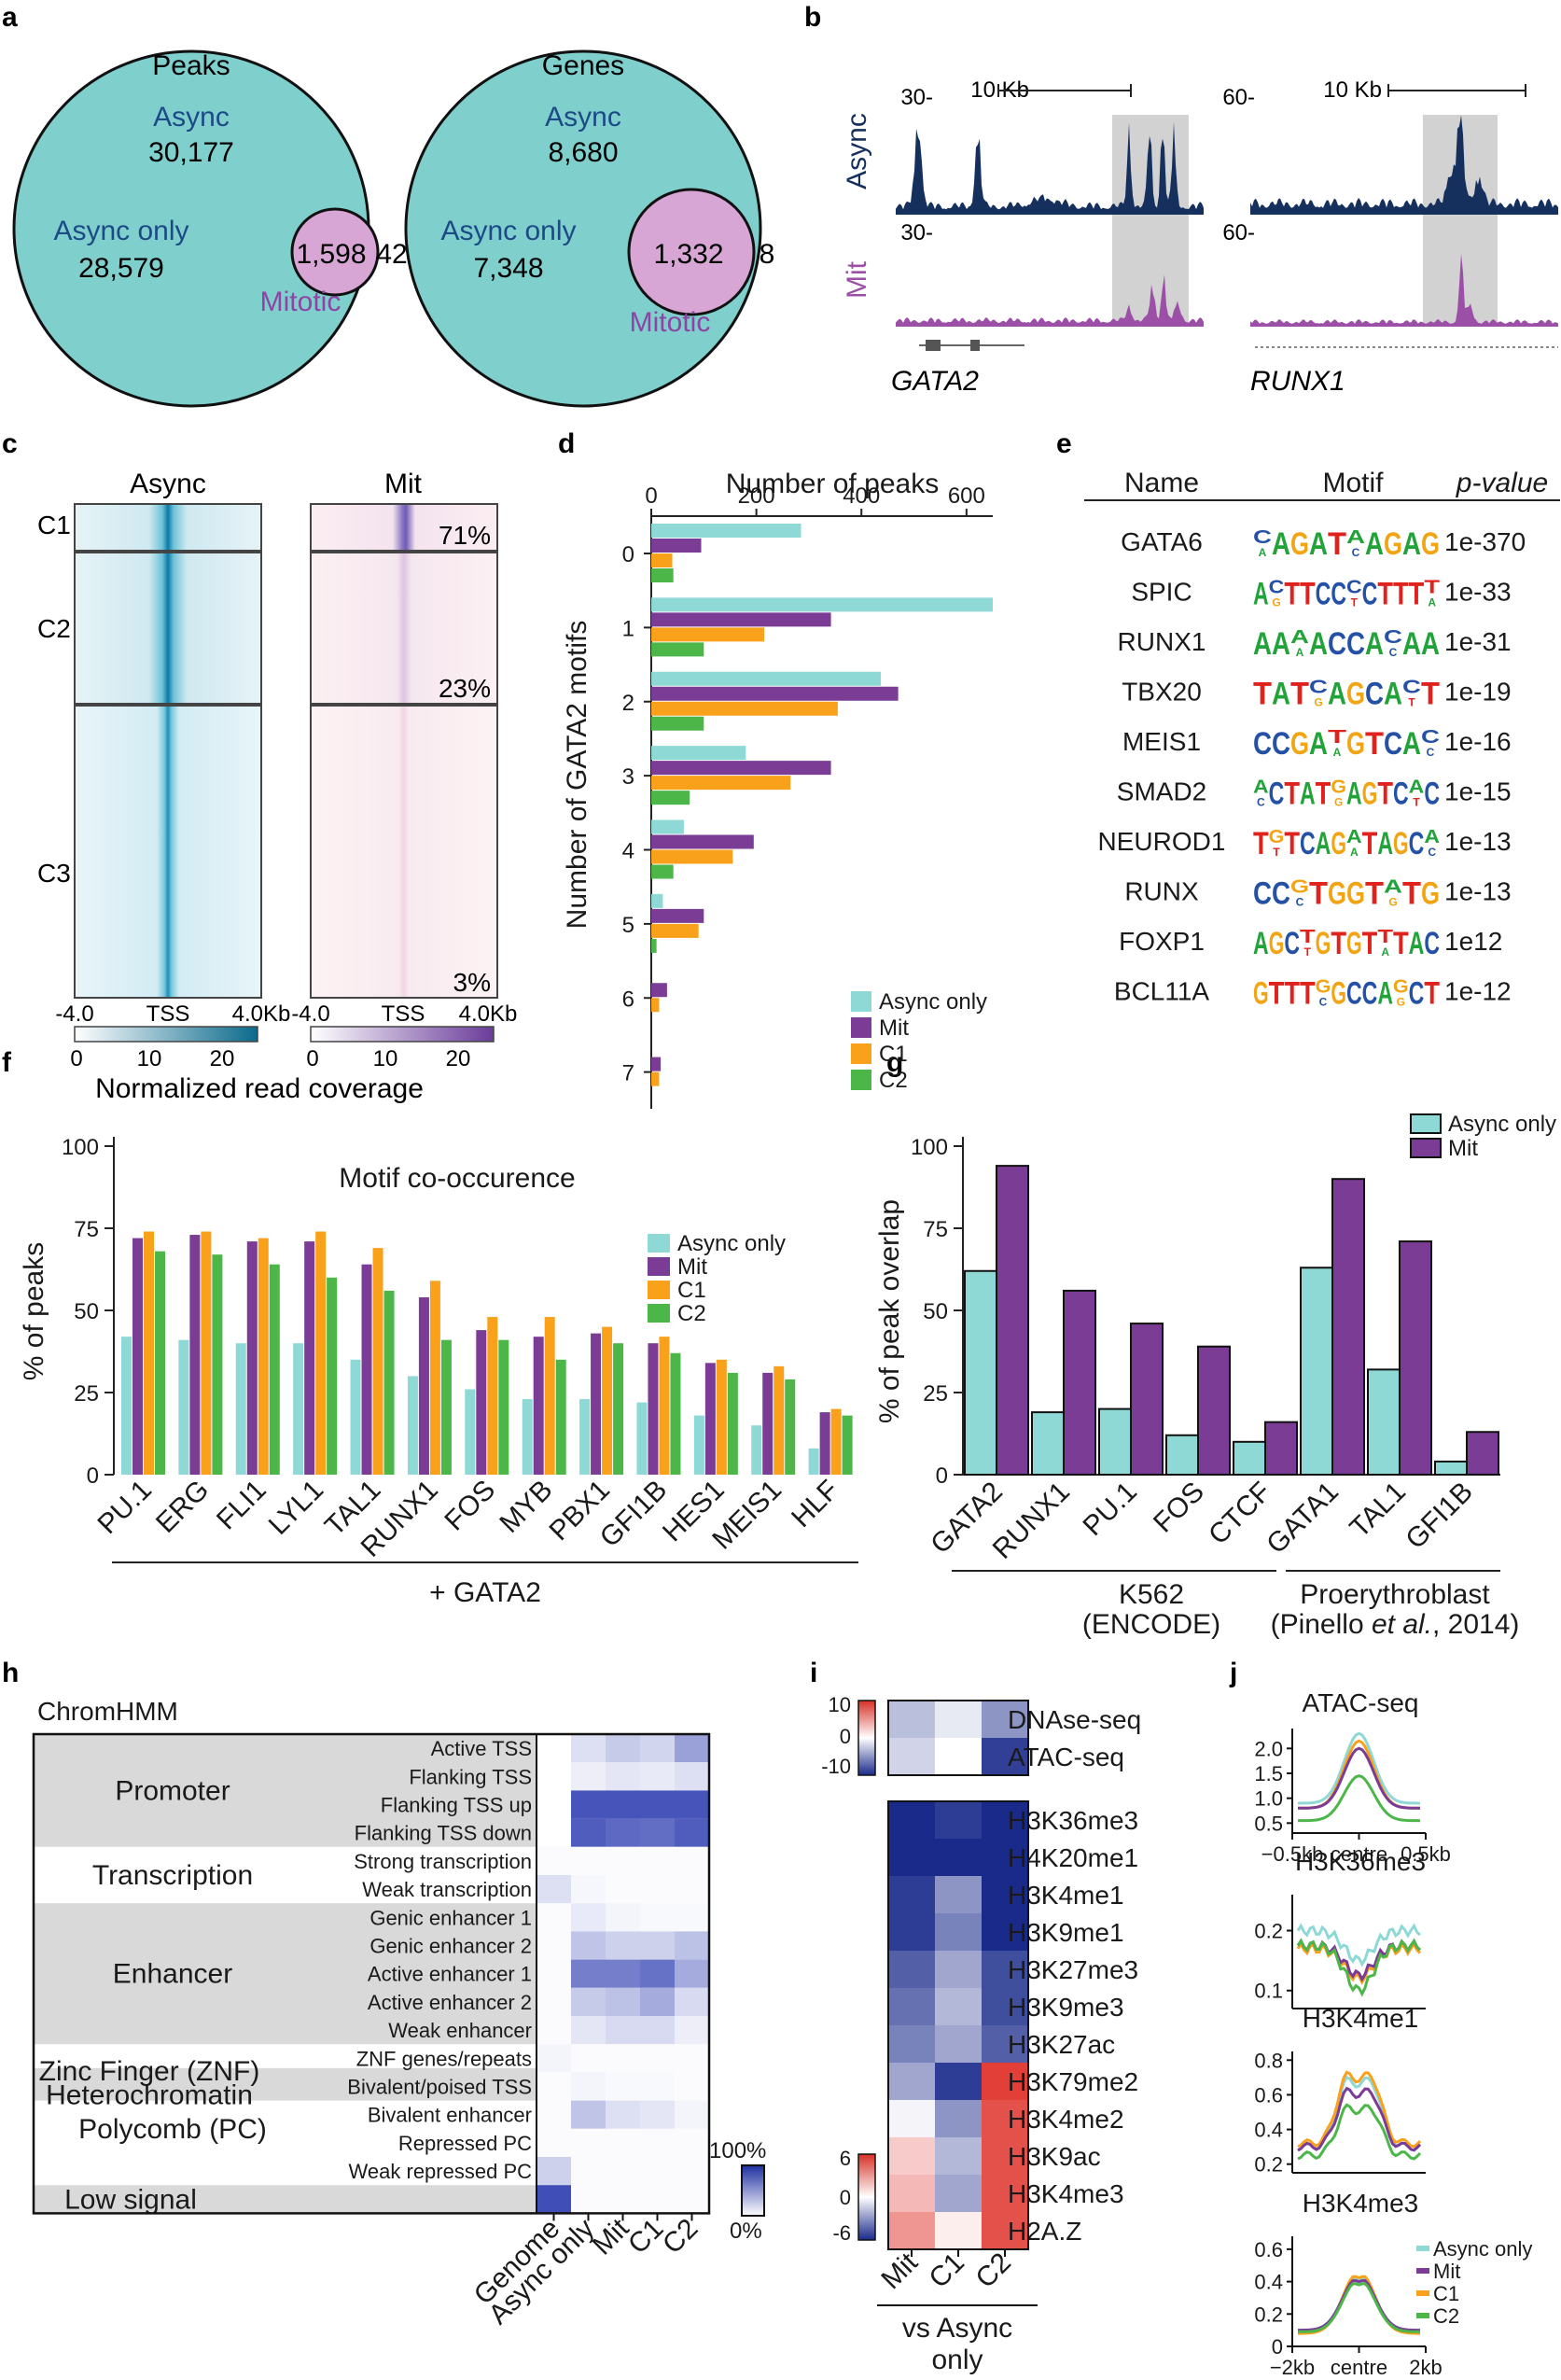 The image size is (1561, 2380). What do you see at coordinates (10, 443) in the screenshot?
I see `panel-label-c: c` at bounding box center [10, 443].